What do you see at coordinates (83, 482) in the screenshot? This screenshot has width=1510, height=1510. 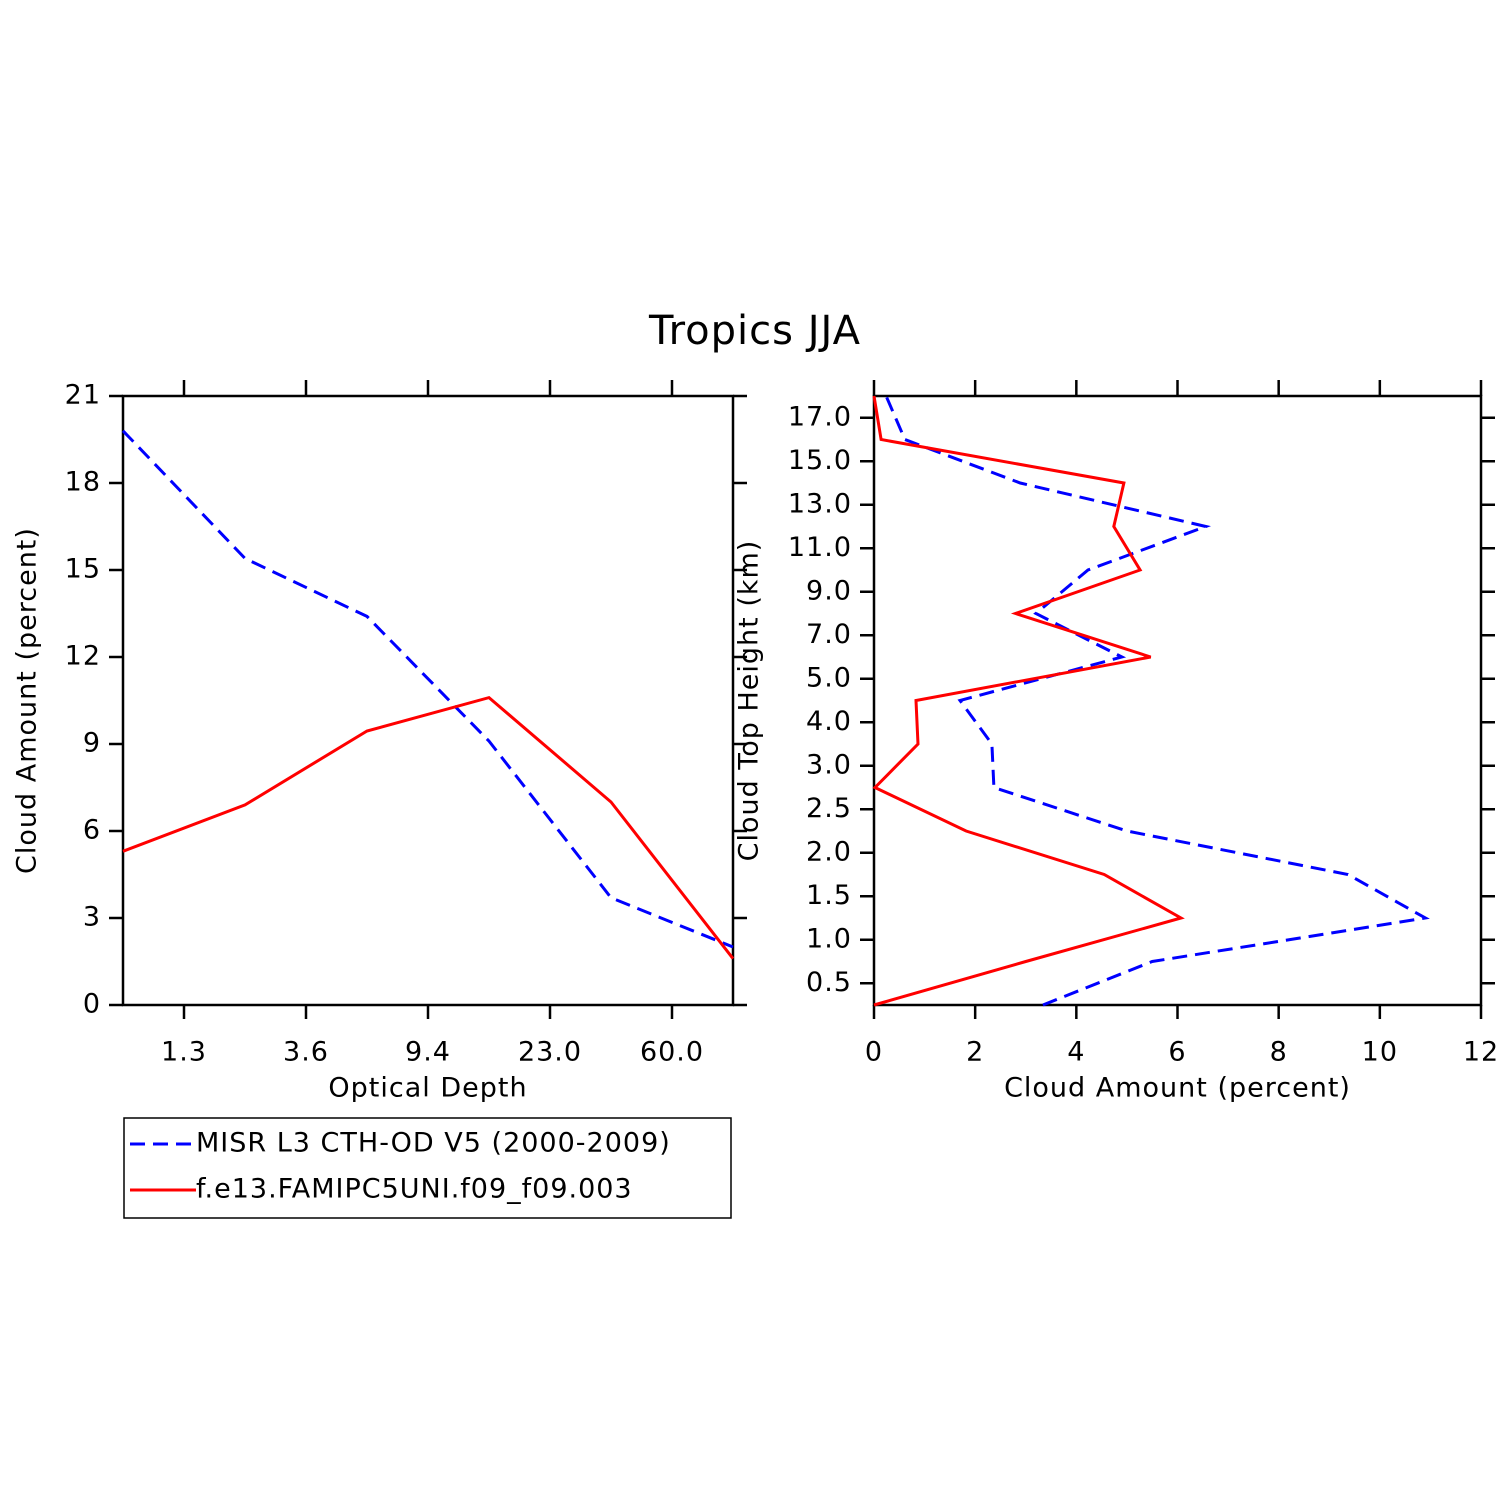 I see `y-tick-label: 18` at bounding box center [83, 482].